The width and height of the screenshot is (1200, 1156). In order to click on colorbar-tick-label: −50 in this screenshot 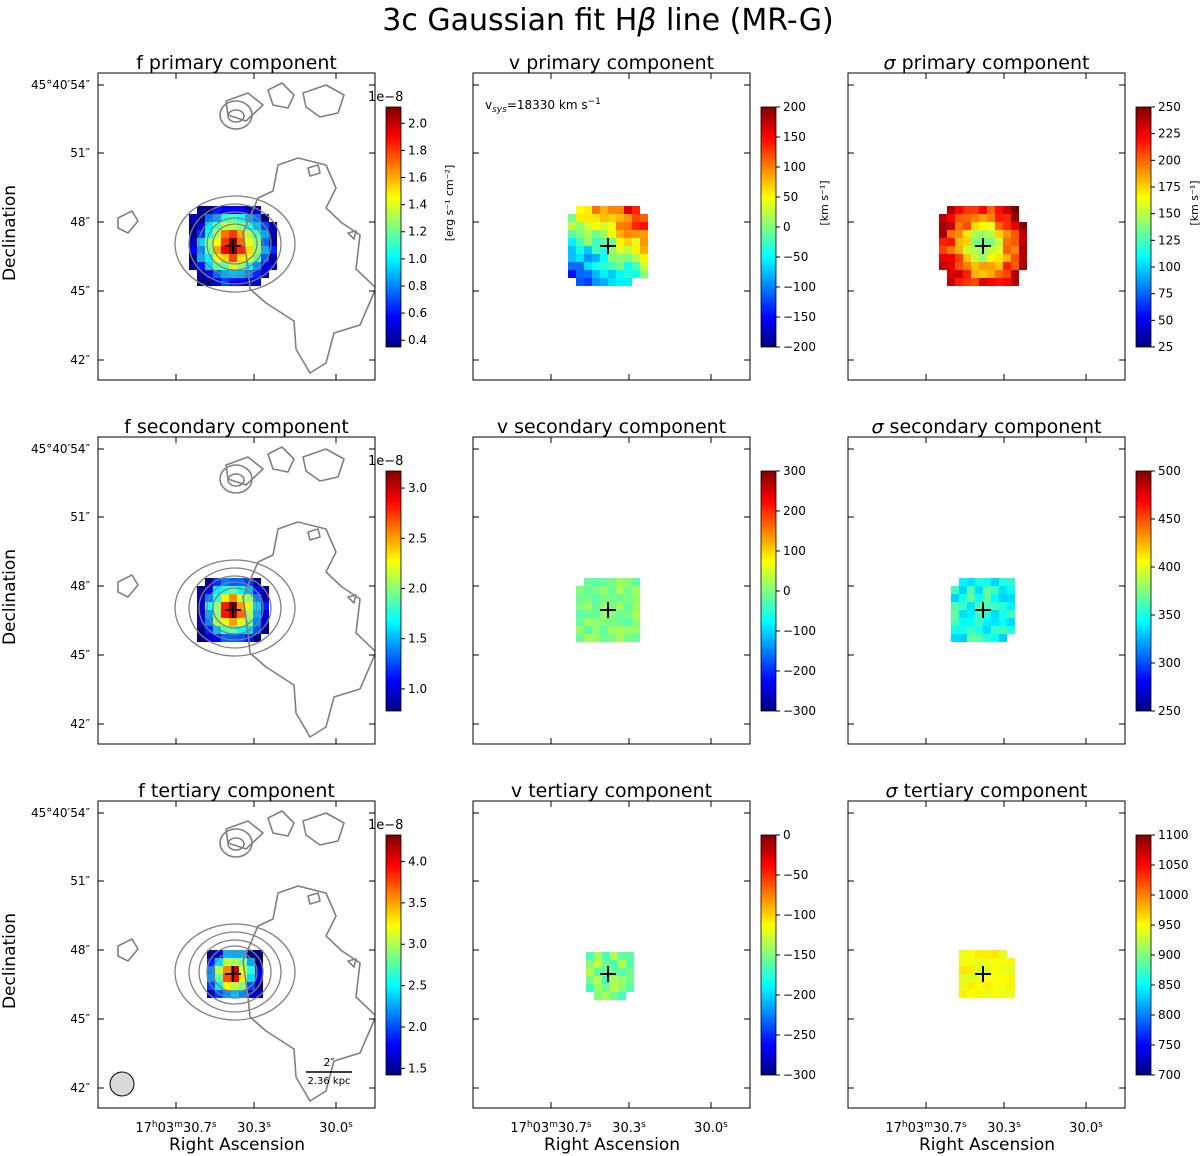, I will do `click(795, 257)`.